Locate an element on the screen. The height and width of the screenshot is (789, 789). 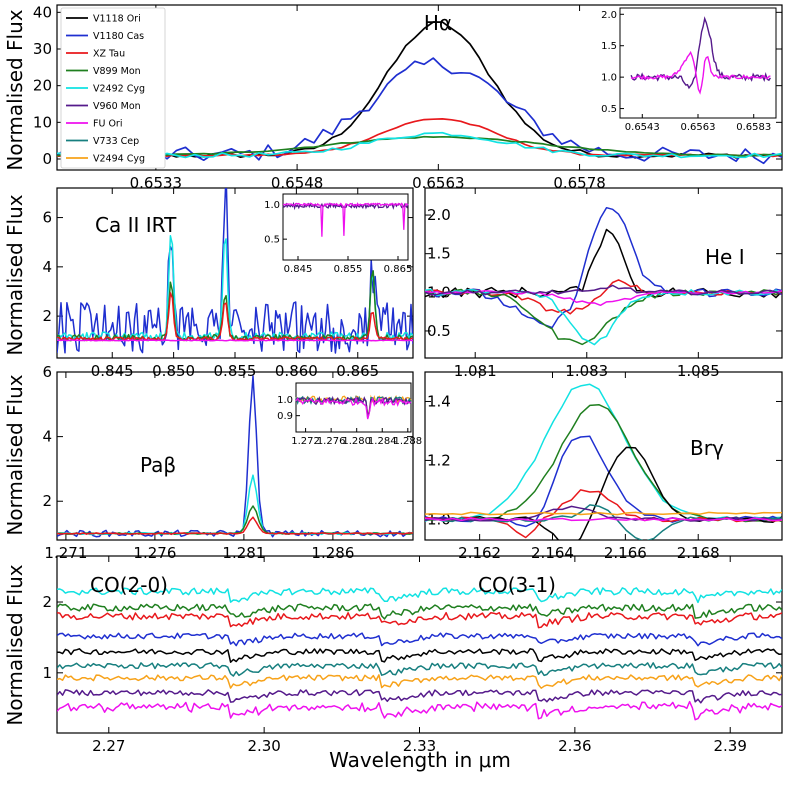
legend-entry: V960 Mon is located at coordinates (117, 106).